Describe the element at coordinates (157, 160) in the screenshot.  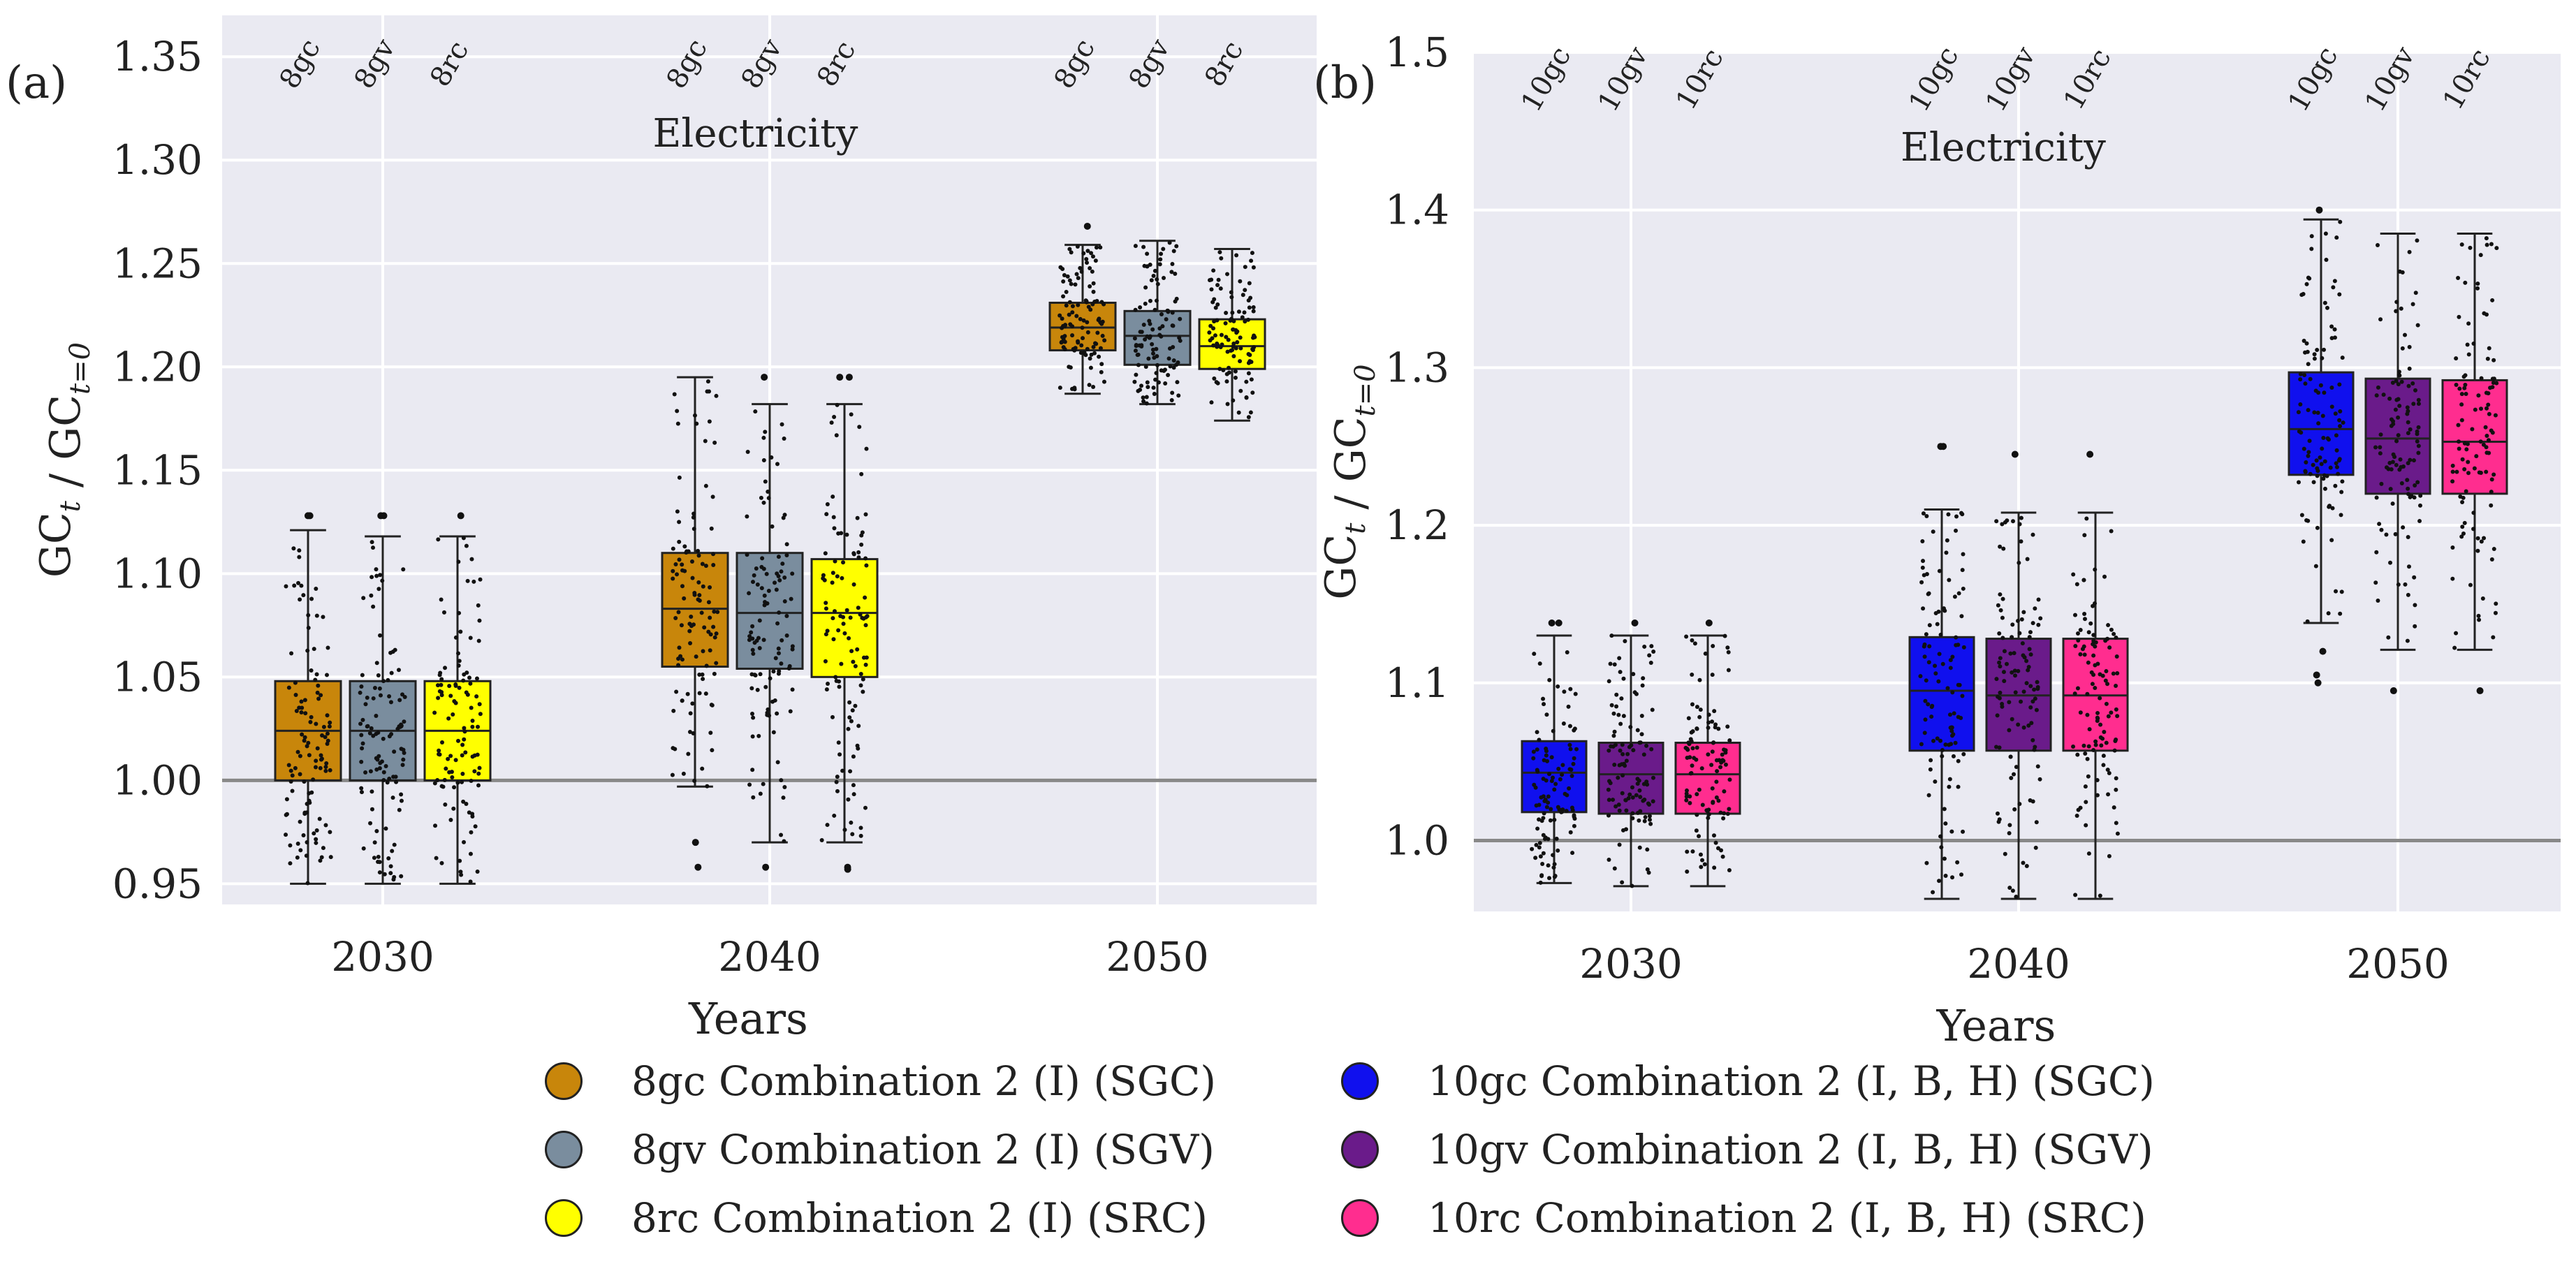
I see `y-tick-label: 1.30` at that location.